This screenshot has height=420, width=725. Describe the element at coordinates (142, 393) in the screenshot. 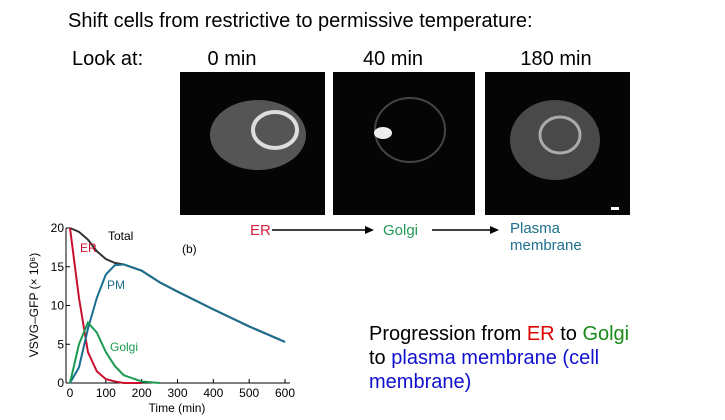

I see `x-tick-label: 200` at that location.